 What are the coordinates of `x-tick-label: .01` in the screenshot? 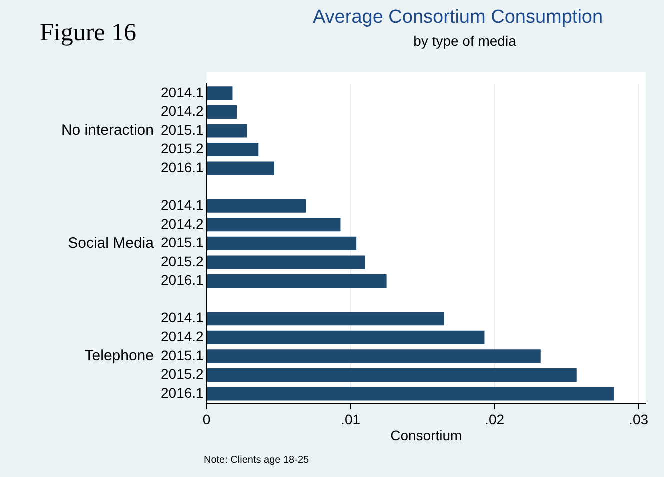 It's located at (351, 420).